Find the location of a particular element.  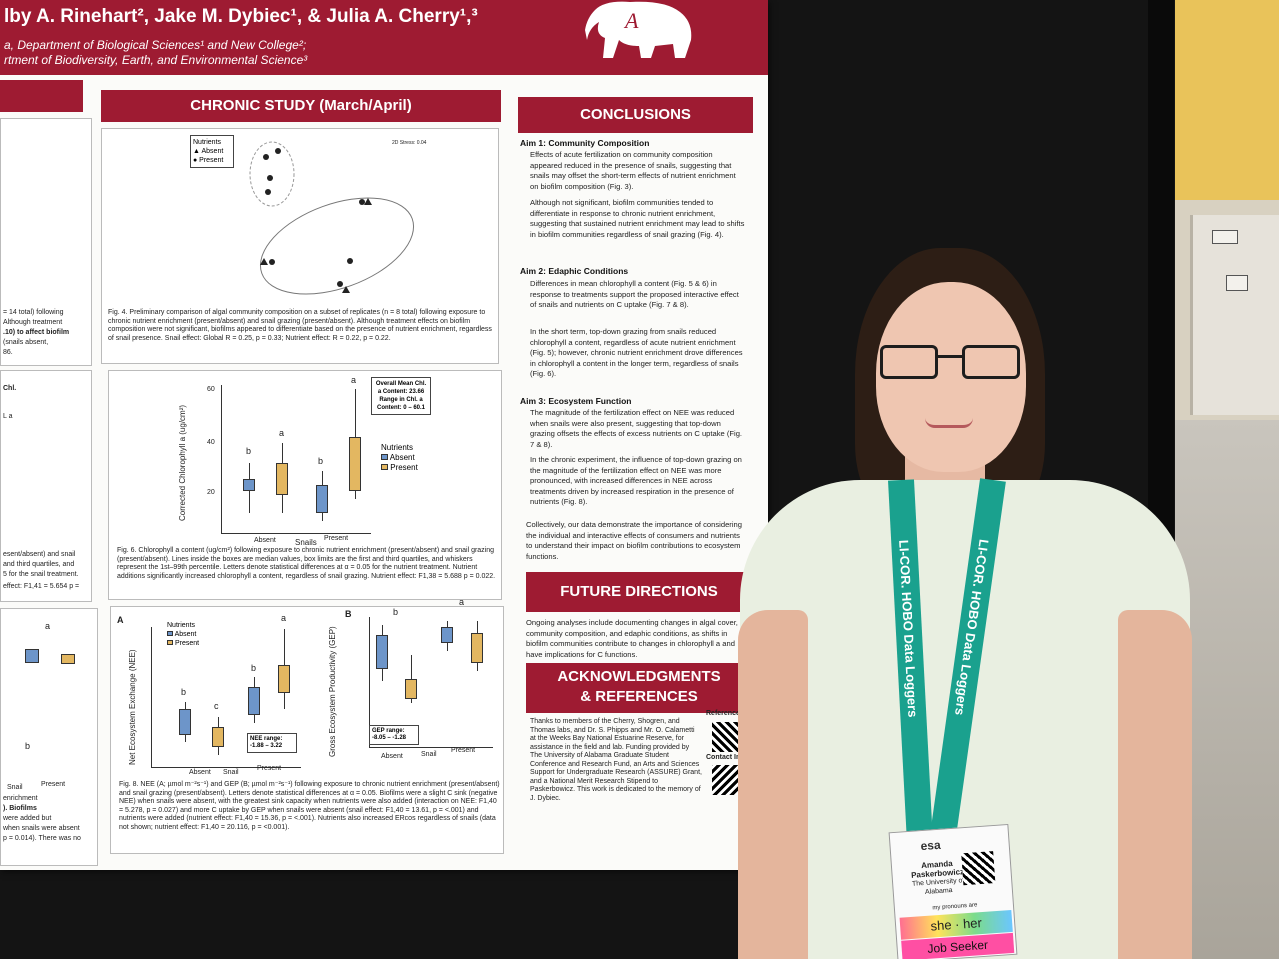

ack-heading-line-2: & REFERENCES is located at coordinates (639, 696).